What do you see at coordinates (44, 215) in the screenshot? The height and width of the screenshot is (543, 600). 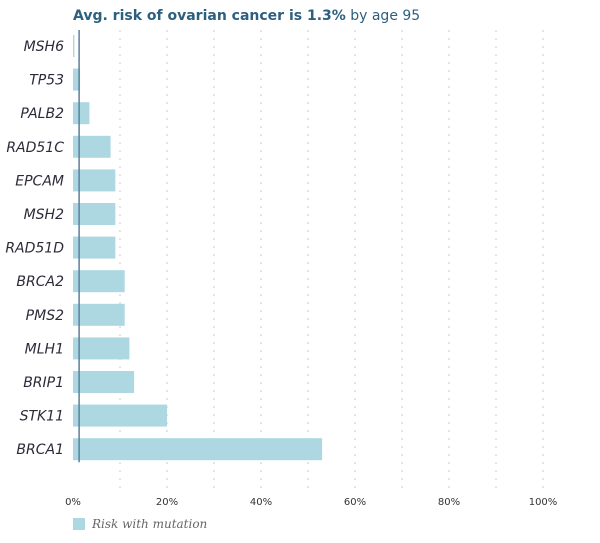 I see `category-label: MSH2` at bounding box center [44, 215].